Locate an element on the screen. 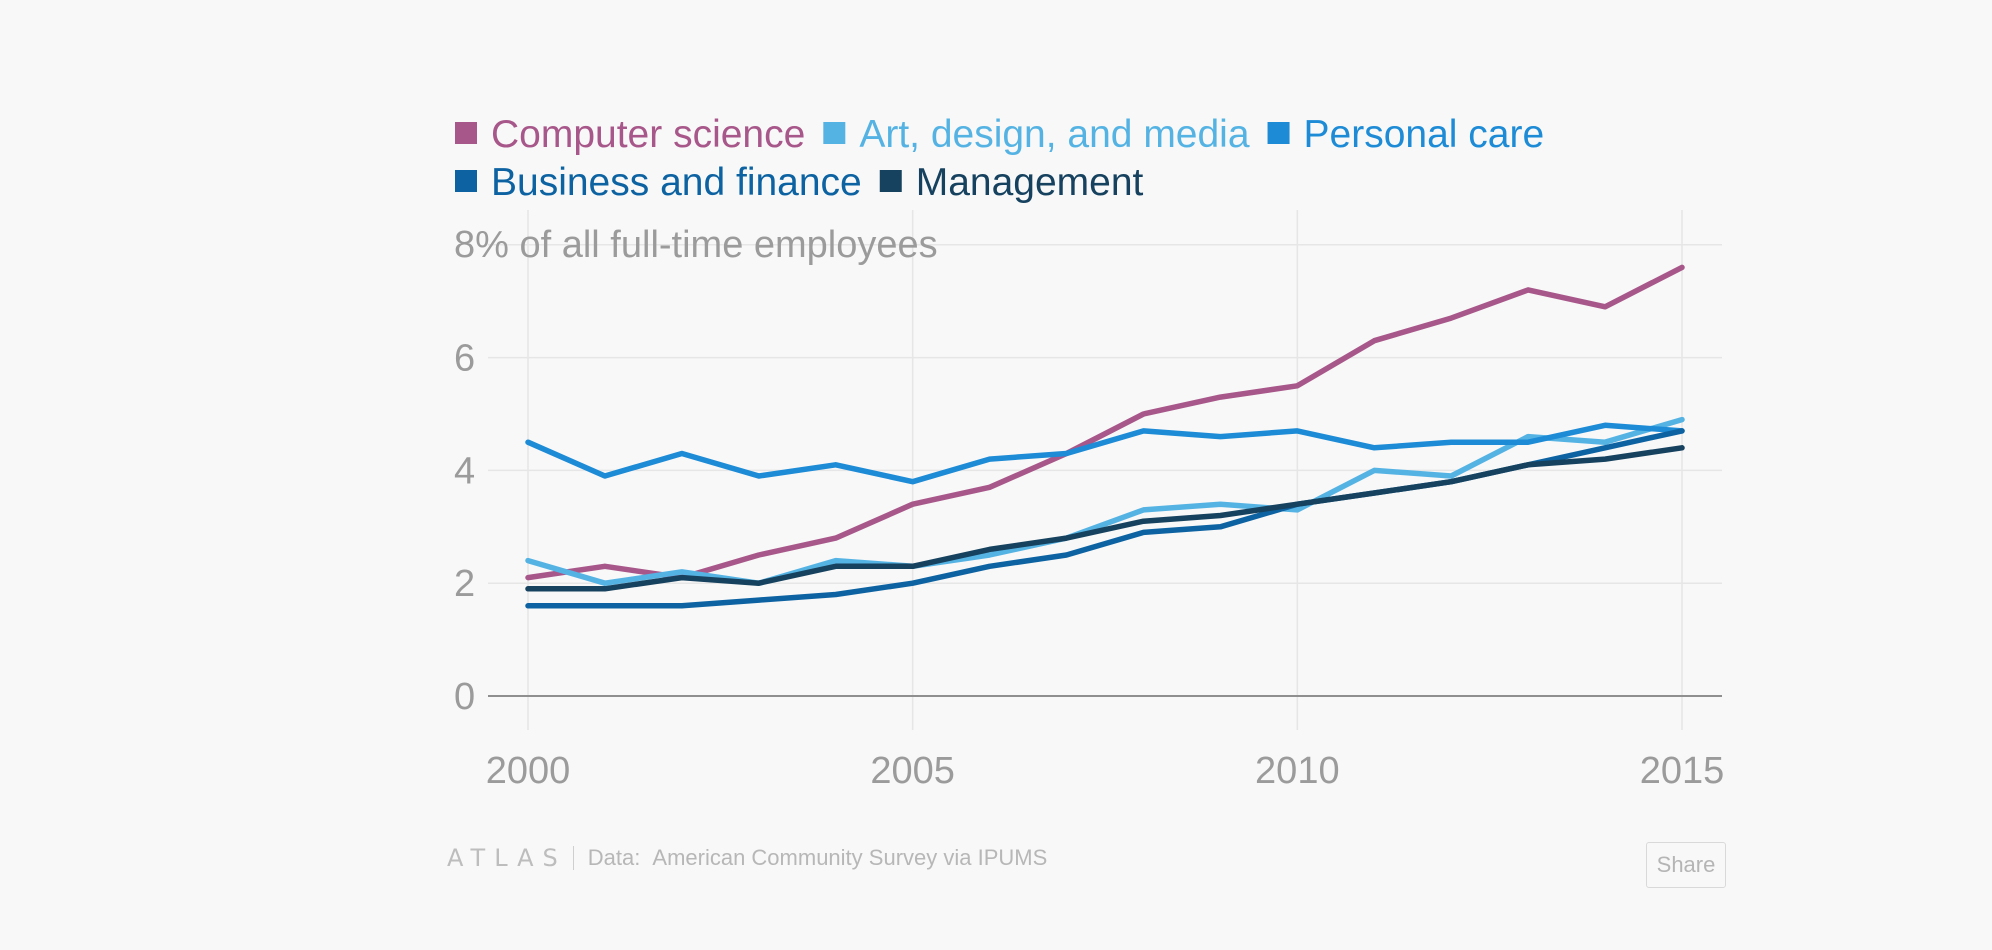  source-text: American Community Survey via IPUMS is located at coordinates (850, 857).